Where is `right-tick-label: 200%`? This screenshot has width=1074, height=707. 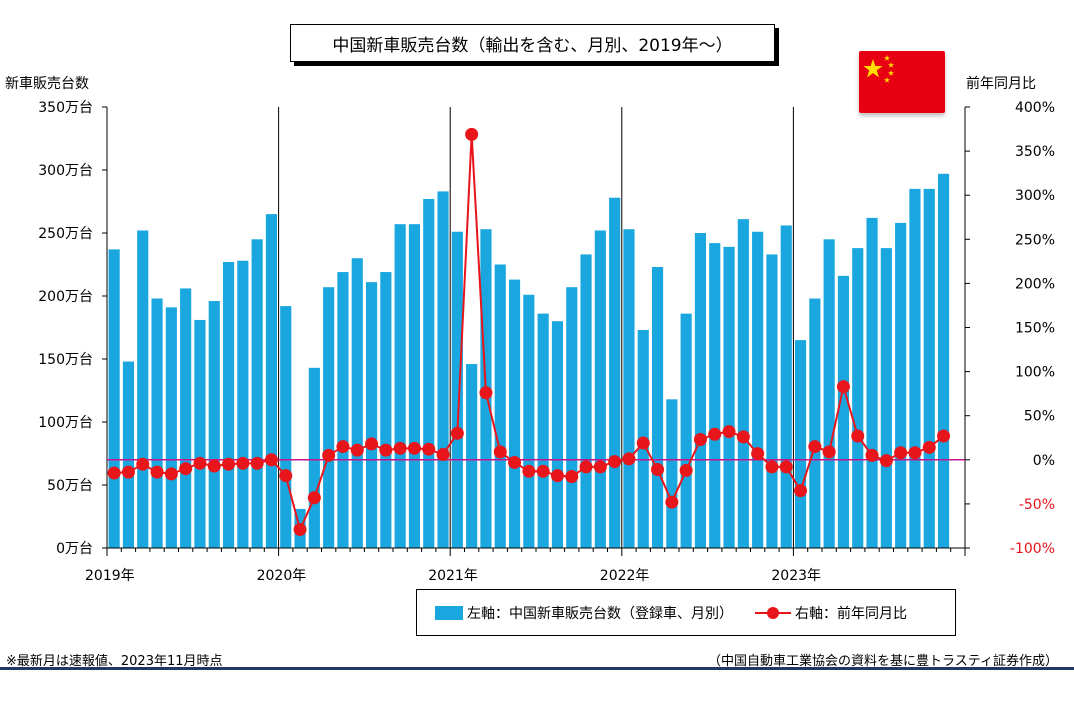 right-tick-label: 200% is located at coordinates (1035, 284).